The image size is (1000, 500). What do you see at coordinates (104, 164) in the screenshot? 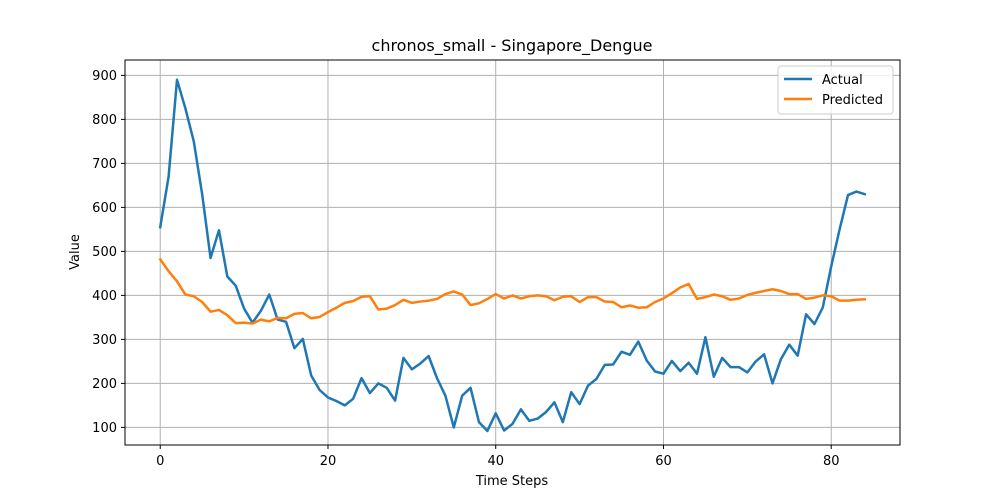
I see `y-tick-label: 700` at bounding box center [104, 164].